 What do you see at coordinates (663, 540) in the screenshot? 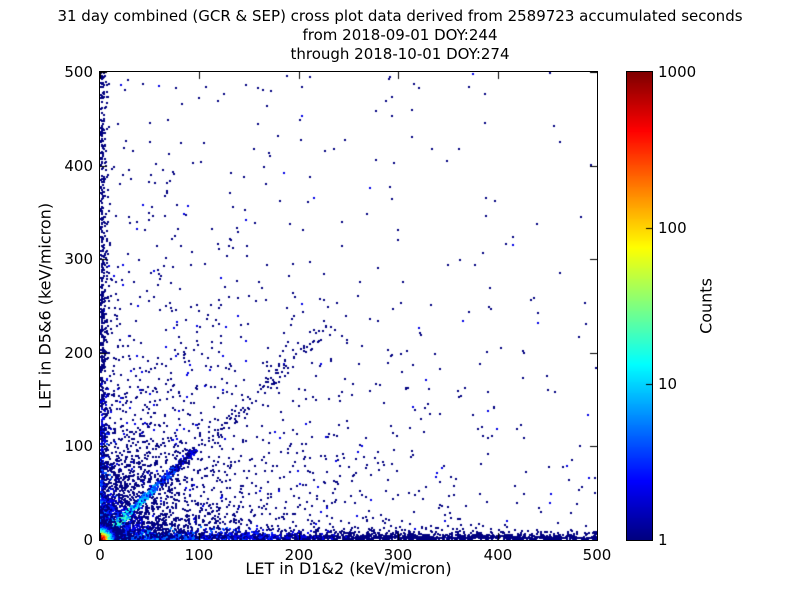
I see `colorbar-tick-label-1: 1` at bounding box center [663, 540].